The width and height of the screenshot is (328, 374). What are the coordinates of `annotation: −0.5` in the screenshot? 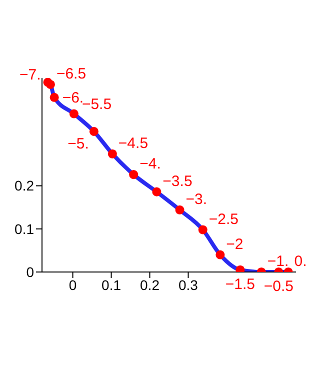 It's located at (279, 286).